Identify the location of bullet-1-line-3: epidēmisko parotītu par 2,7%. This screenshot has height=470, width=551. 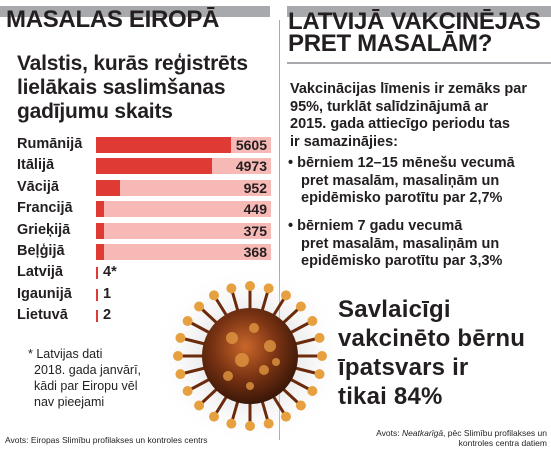
(402, 198).